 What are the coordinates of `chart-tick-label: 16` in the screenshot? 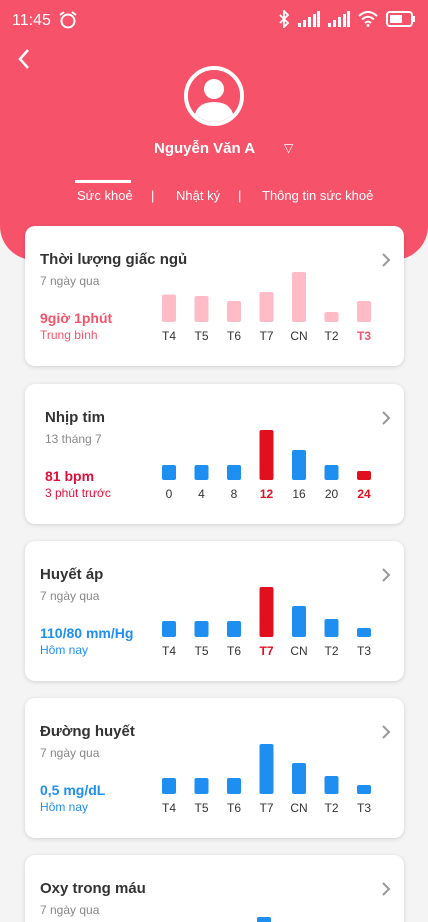 It's located at (299, 494).